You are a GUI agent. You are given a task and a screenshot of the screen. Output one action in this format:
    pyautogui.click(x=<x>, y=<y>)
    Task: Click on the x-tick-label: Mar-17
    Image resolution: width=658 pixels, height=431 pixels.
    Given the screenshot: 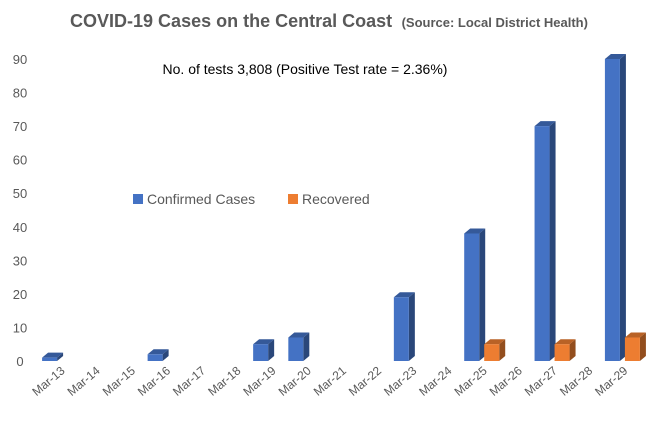 What is the action you would take?
    pyautogui.click(x=189, y=380)
    